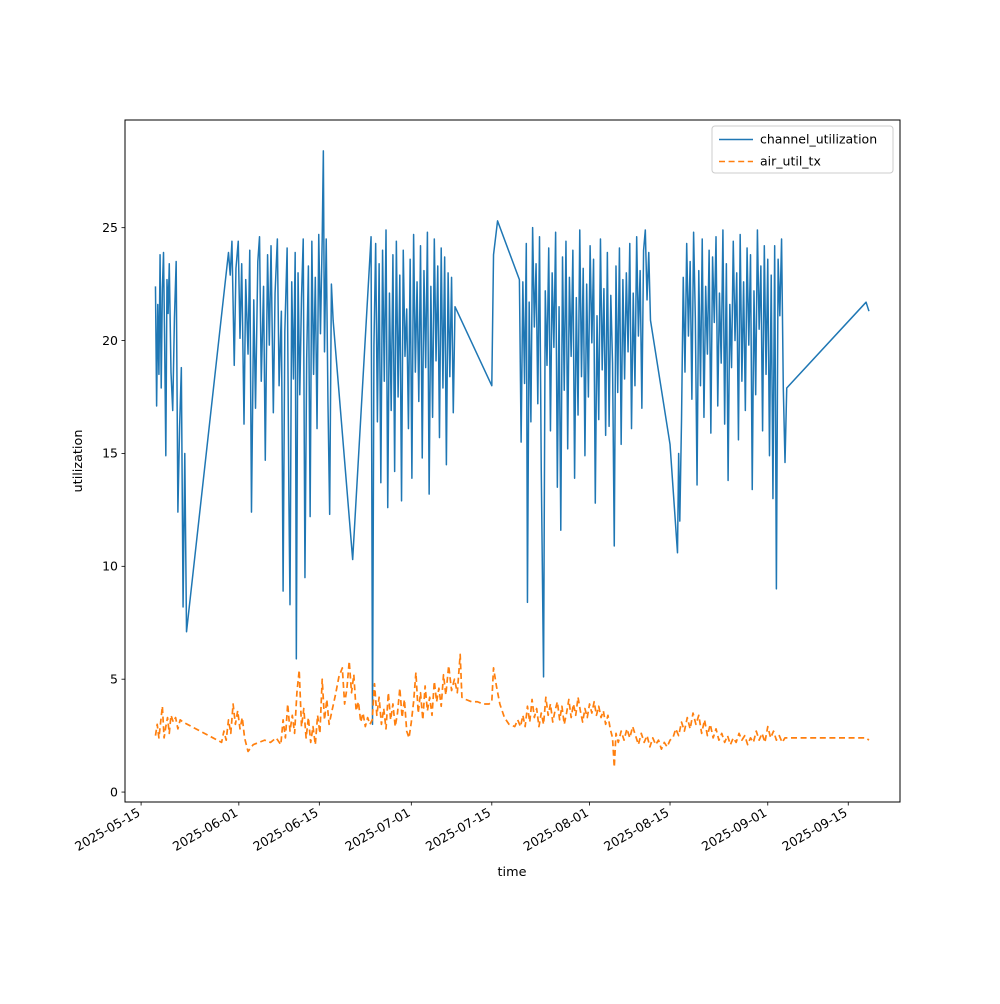 The width and height of the screenshot is (1000, 1004). Describe the element at coordinates (512, 711) in the screenshot. I see `series-line-air_util_tx` at that location.